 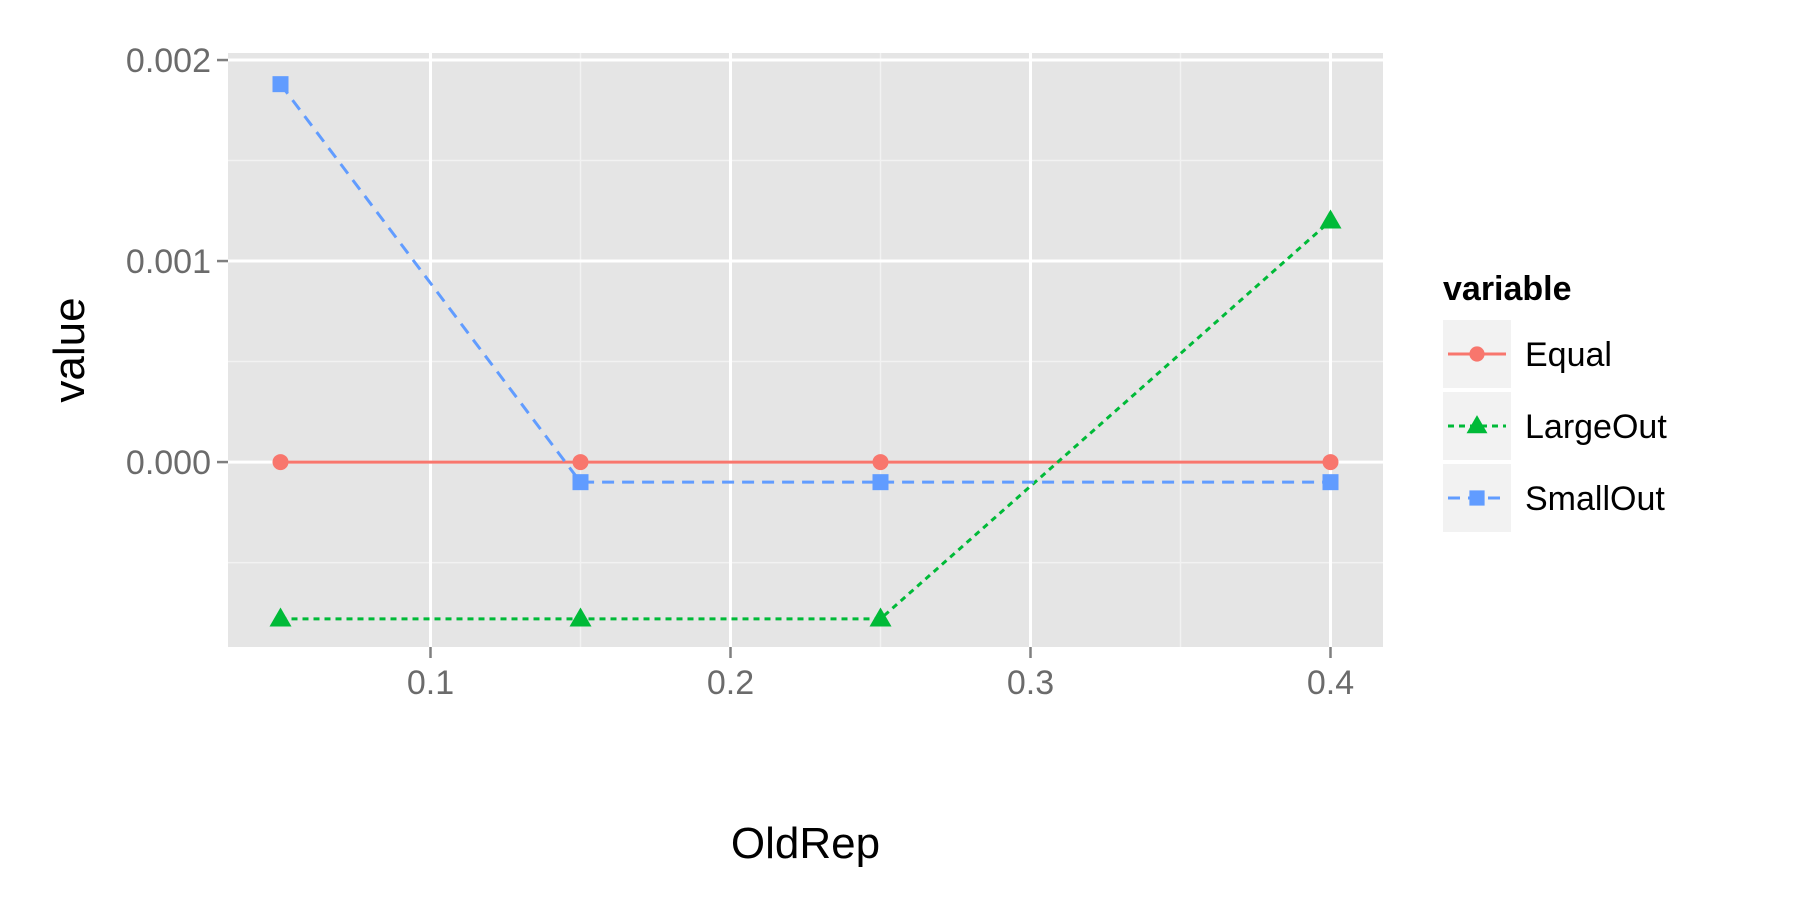 What do you see at coordinates (430, 683) in the screenshot?
I see `x-tick-label: 0.1` at bounding box center [430, 683].